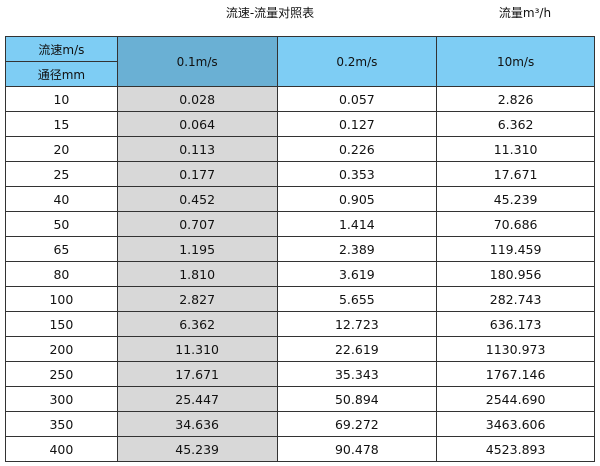  Describe the element at coordinates (61, 199) in the screenshot. I see `diameter-cell: 40` at that location.